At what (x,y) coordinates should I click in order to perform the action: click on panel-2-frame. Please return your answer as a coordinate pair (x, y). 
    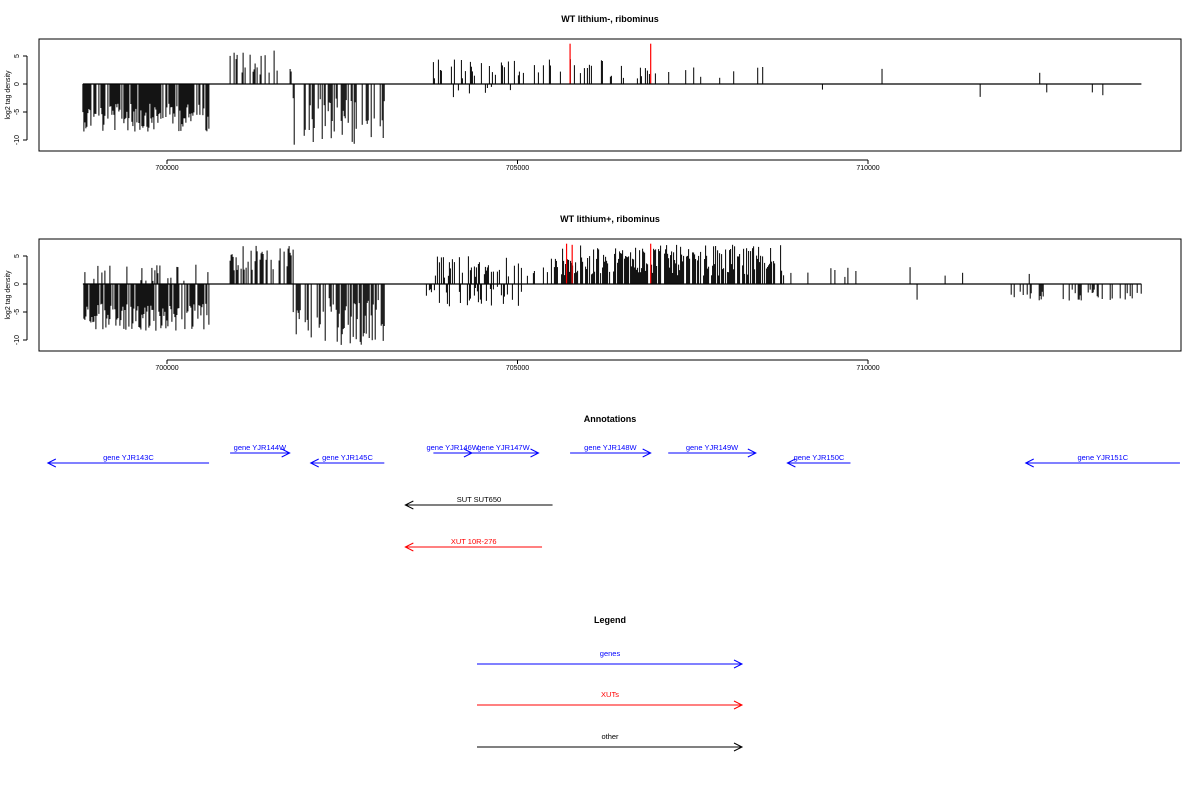
    Looking at the image, I should click on (610, 295).